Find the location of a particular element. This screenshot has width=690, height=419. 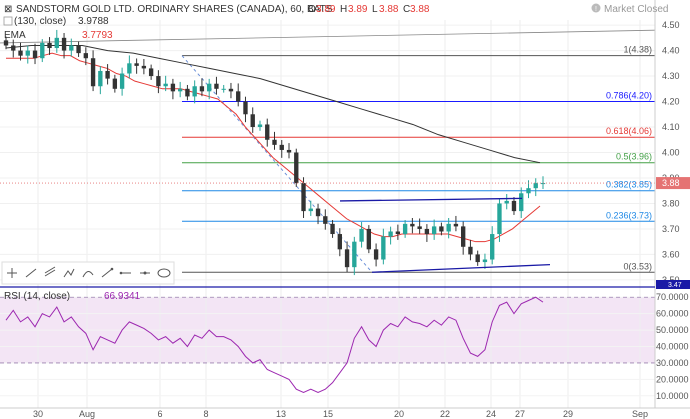

text-icon is located at coordinates (145, 273).